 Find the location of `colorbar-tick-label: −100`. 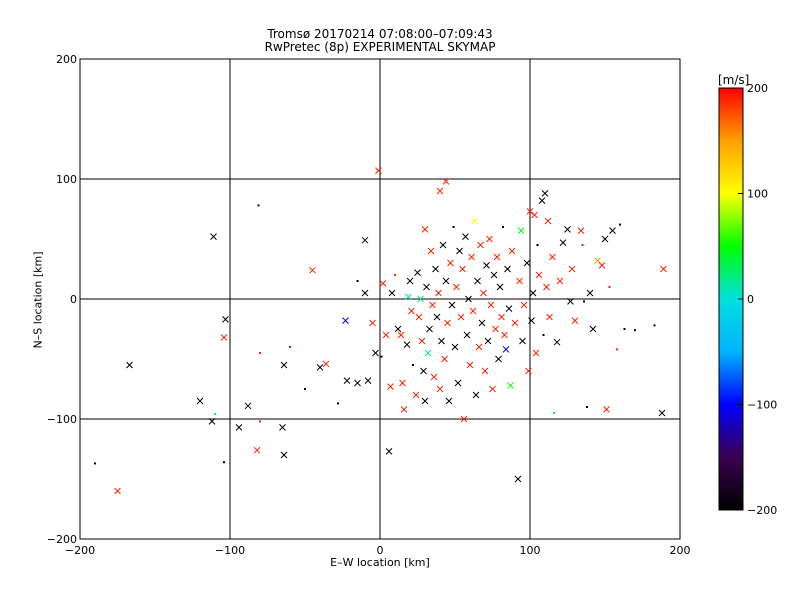

colorbar-tick-label: −100 is located at coordinates (762, 405).